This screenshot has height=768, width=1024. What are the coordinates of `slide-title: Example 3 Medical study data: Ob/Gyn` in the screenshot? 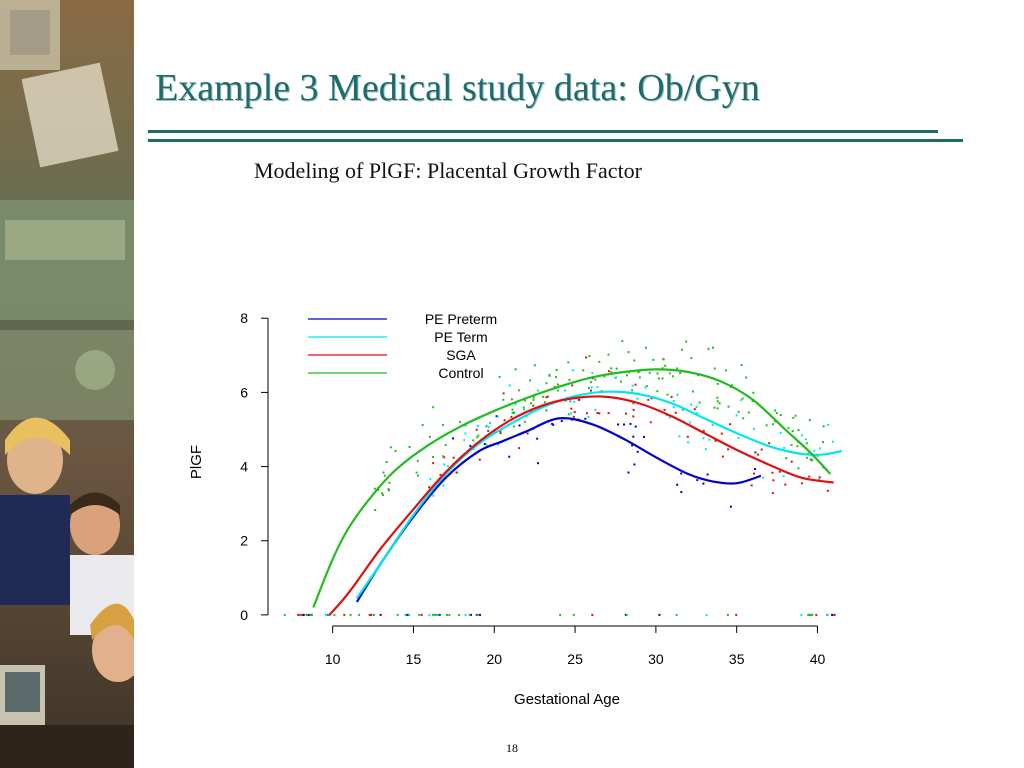 It's located at (457, 88).